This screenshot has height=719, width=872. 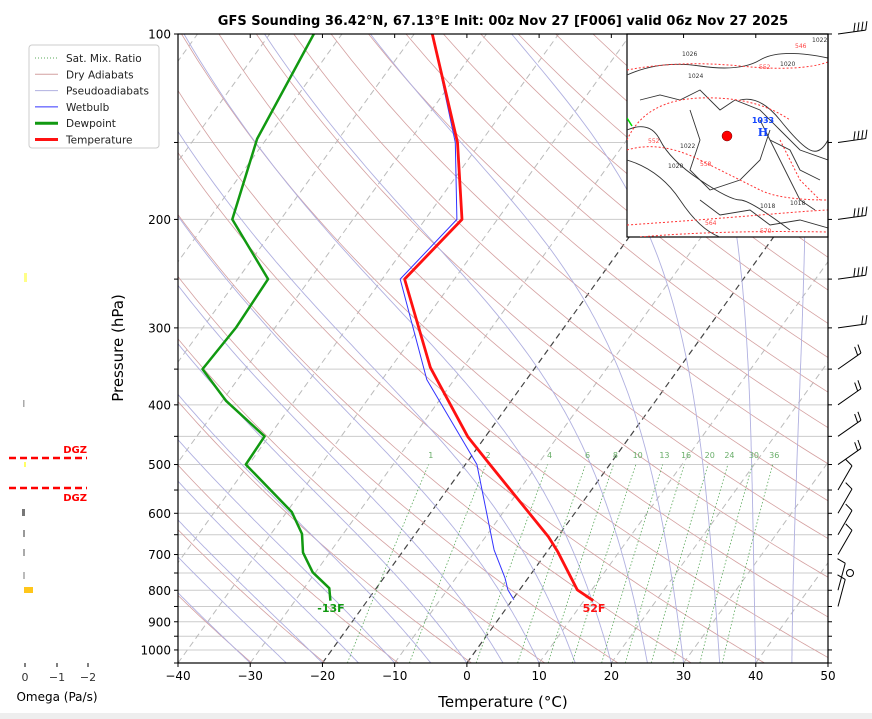 What do you see at coordinates (488, 455) in the screenshot?
I see `mixing-ratio-label: 2` at bounding box center [488, 455].